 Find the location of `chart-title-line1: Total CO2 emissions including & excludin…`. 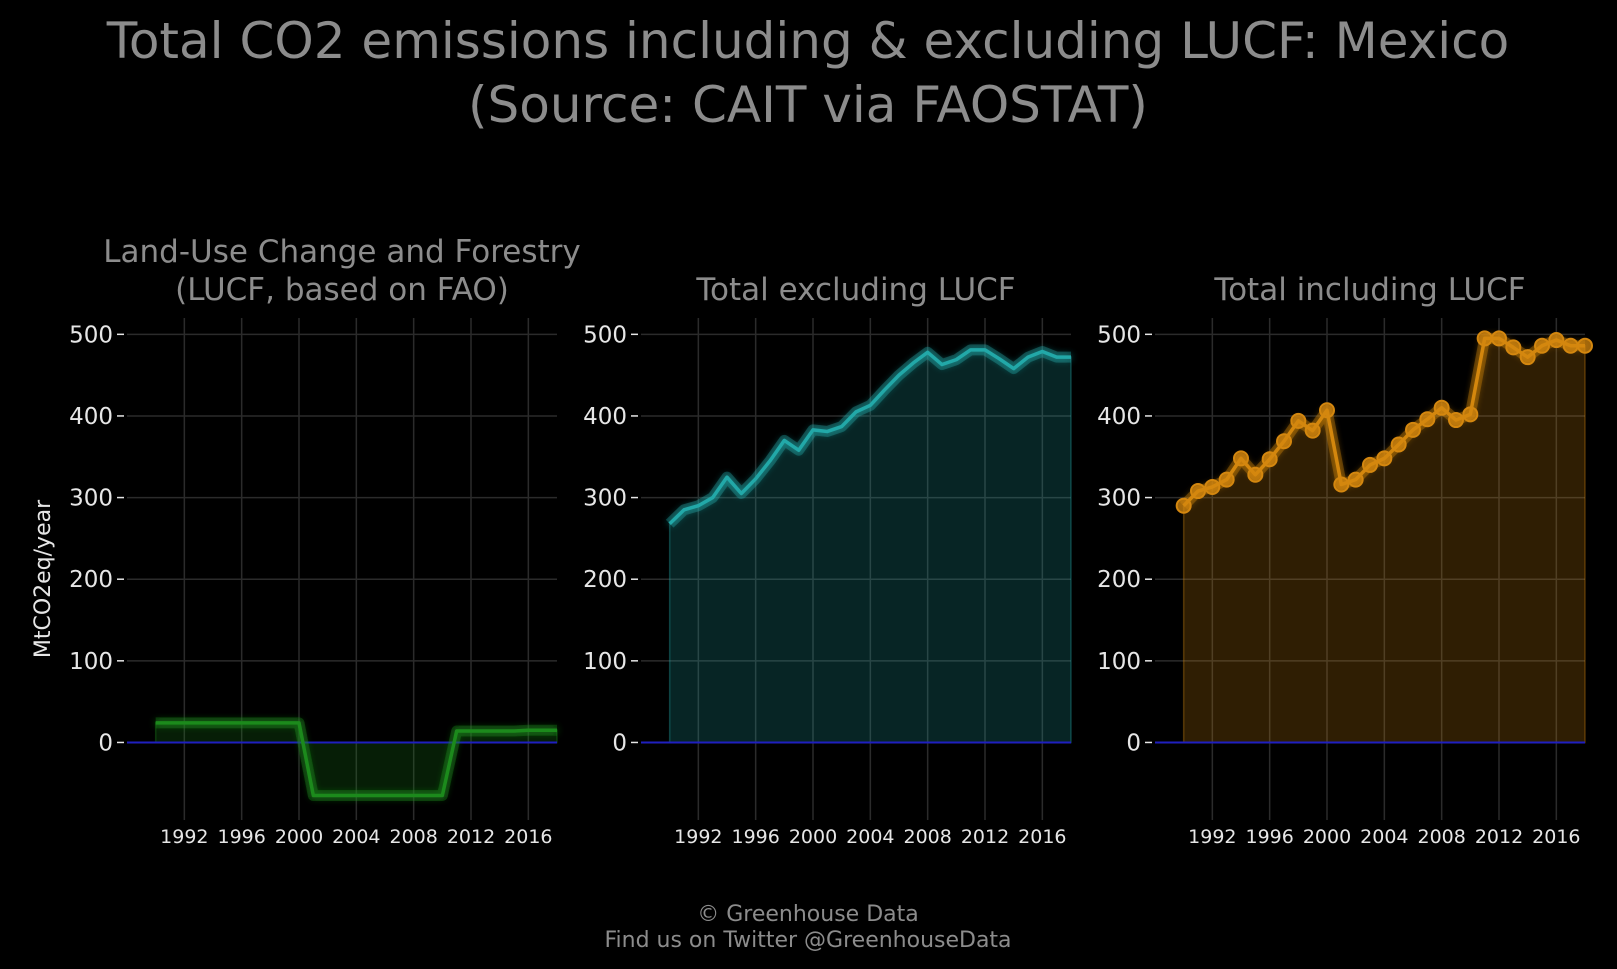

chart-title-line1: Total CO2 emissions including & excludin… is located at coordinates (807, 41).